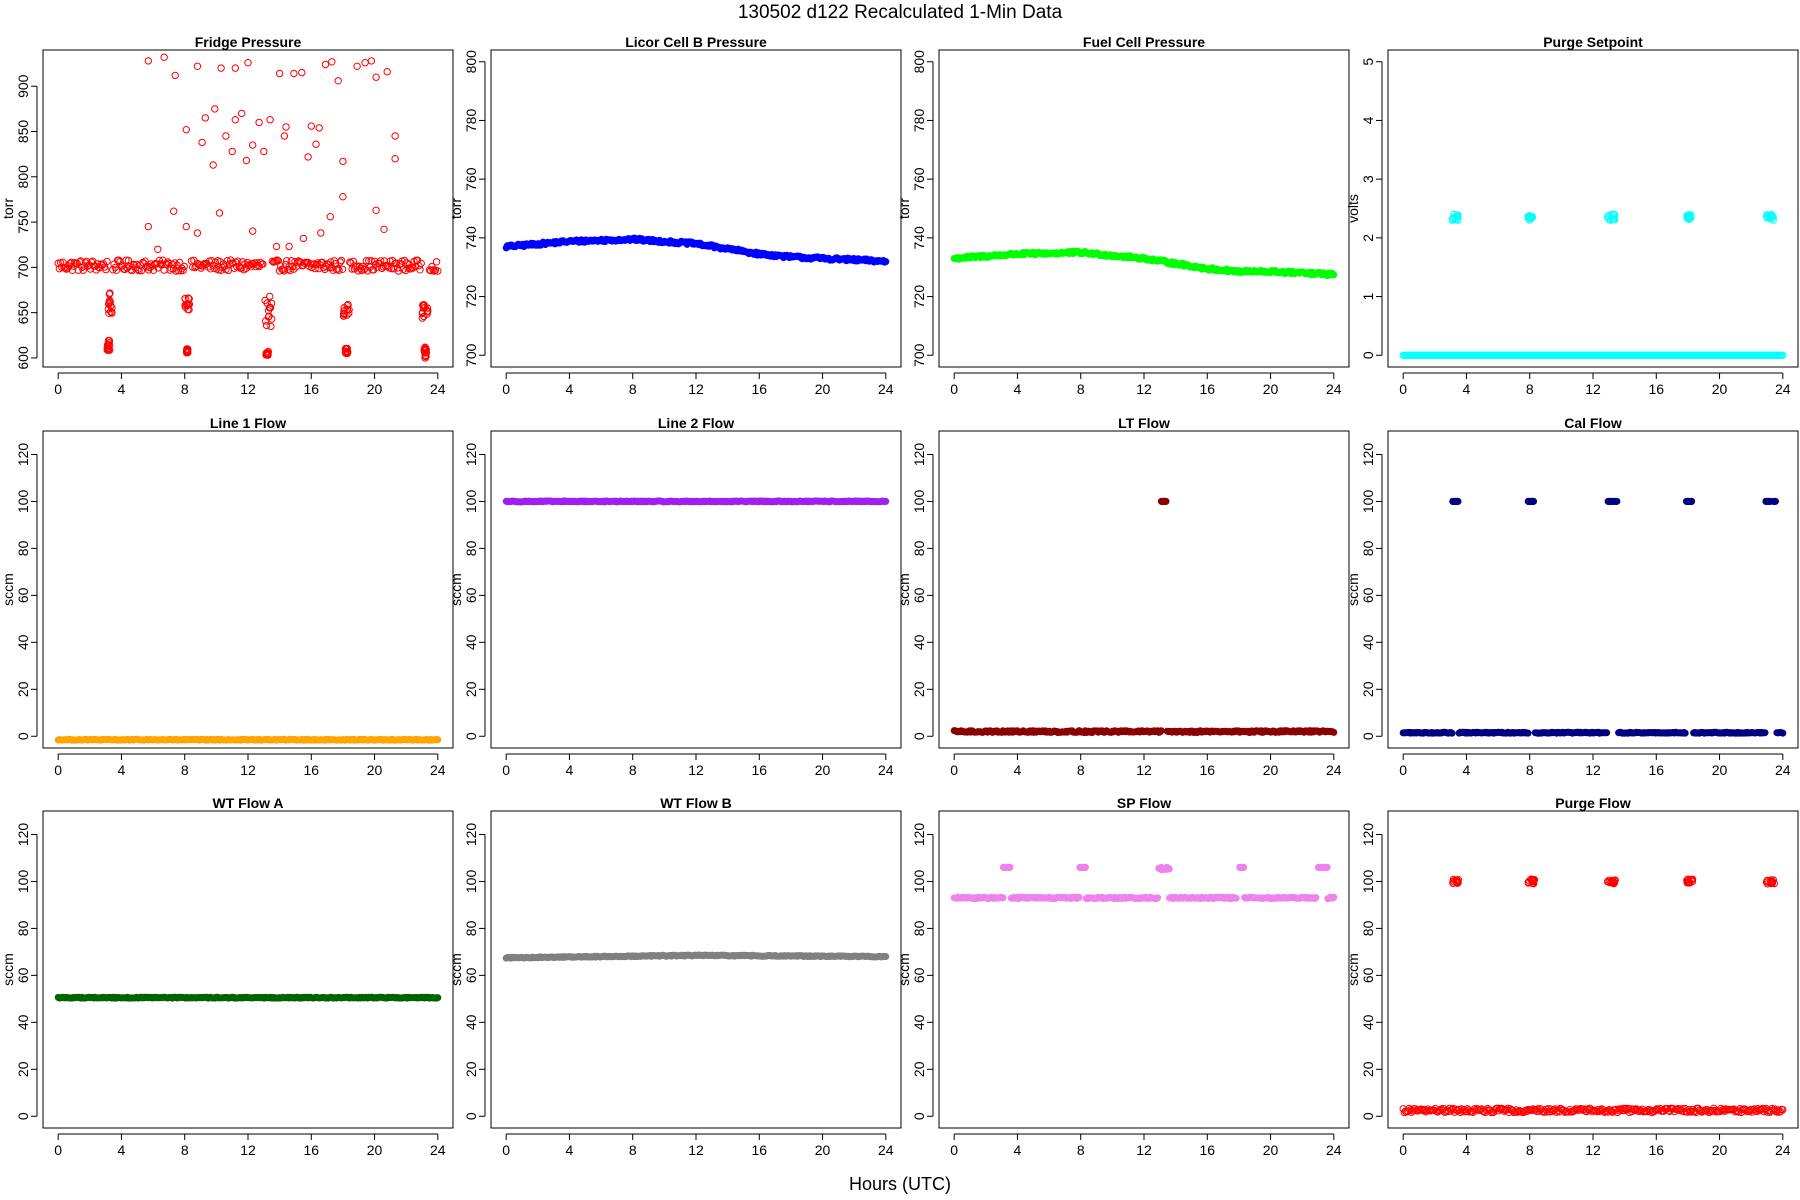 This screenshot has width=1800, height=1200. Describe the element at coordinates (1368, 1116) in the screenshot. I see `y-tick-label: 0` at that location.